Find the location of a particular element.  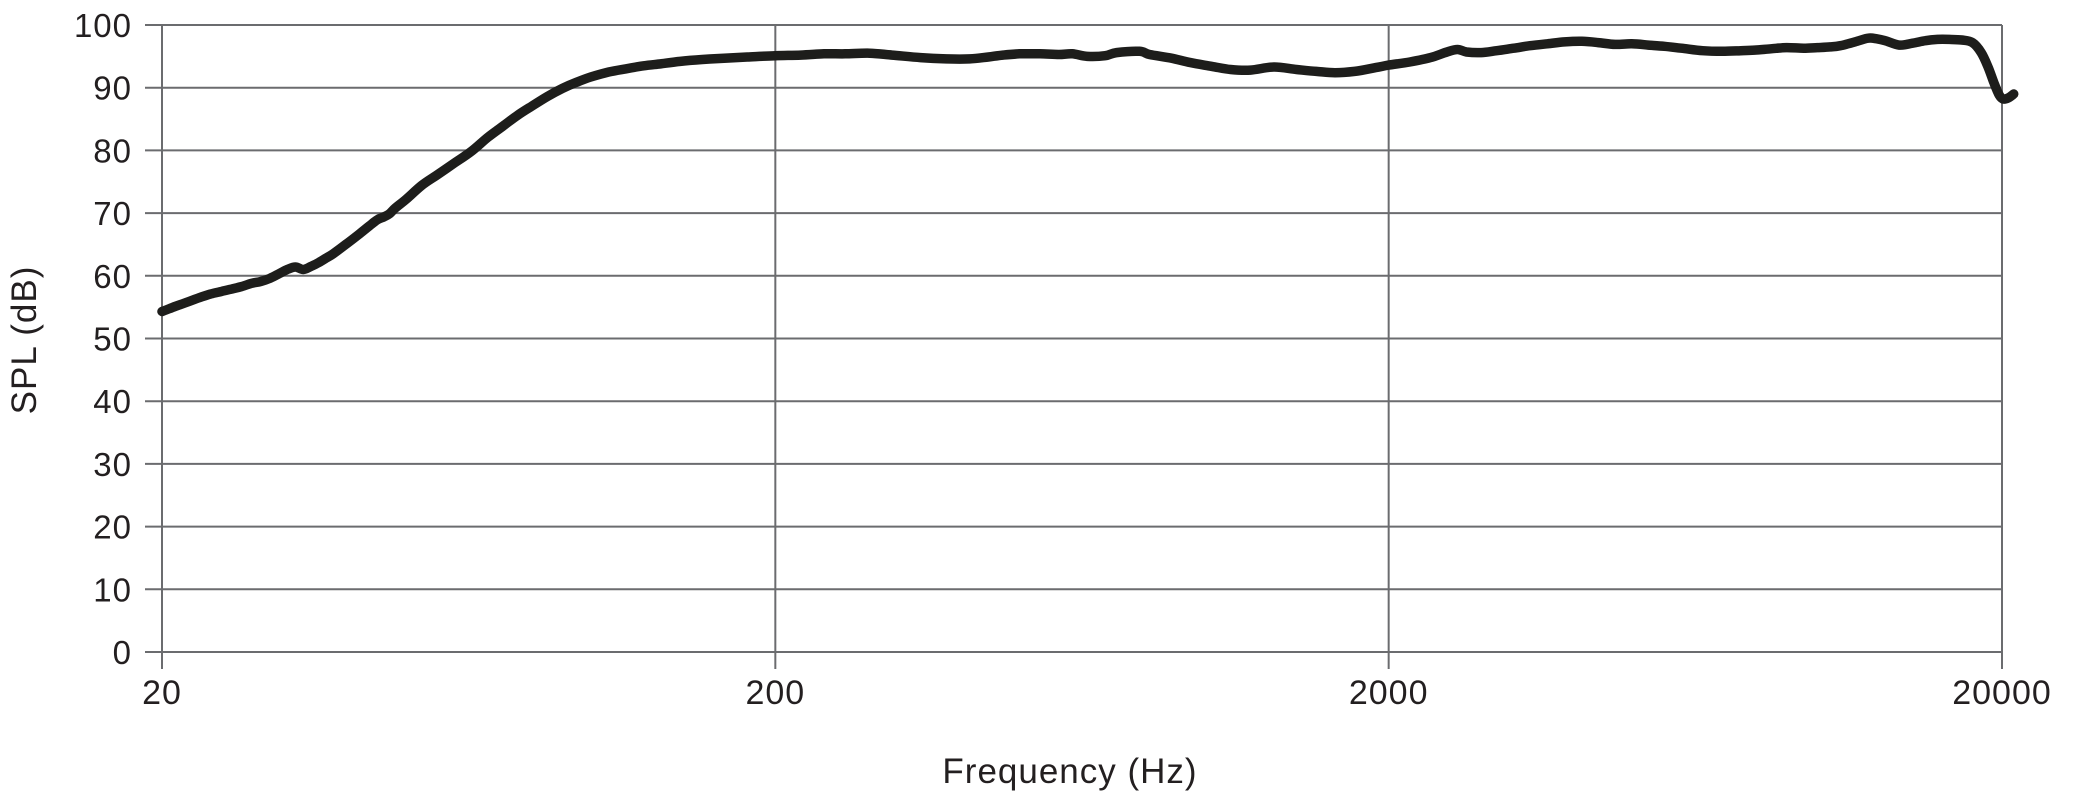

y-tick-label: 20 is located at coordinates (112, 527).